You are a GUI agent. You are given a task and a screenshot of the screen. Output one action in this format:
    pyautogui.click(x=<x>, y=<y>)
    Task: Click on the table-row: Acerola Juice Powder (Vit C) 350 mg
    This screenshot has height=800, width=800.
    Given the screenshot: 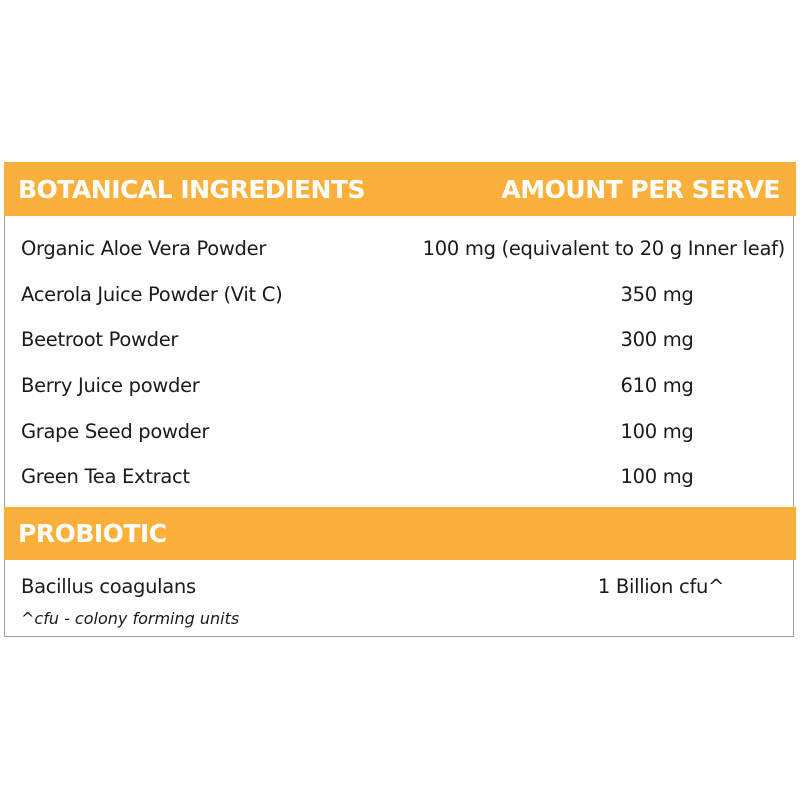 What is the action you would take?
    pyautogui.click(x=399, y=295)
    